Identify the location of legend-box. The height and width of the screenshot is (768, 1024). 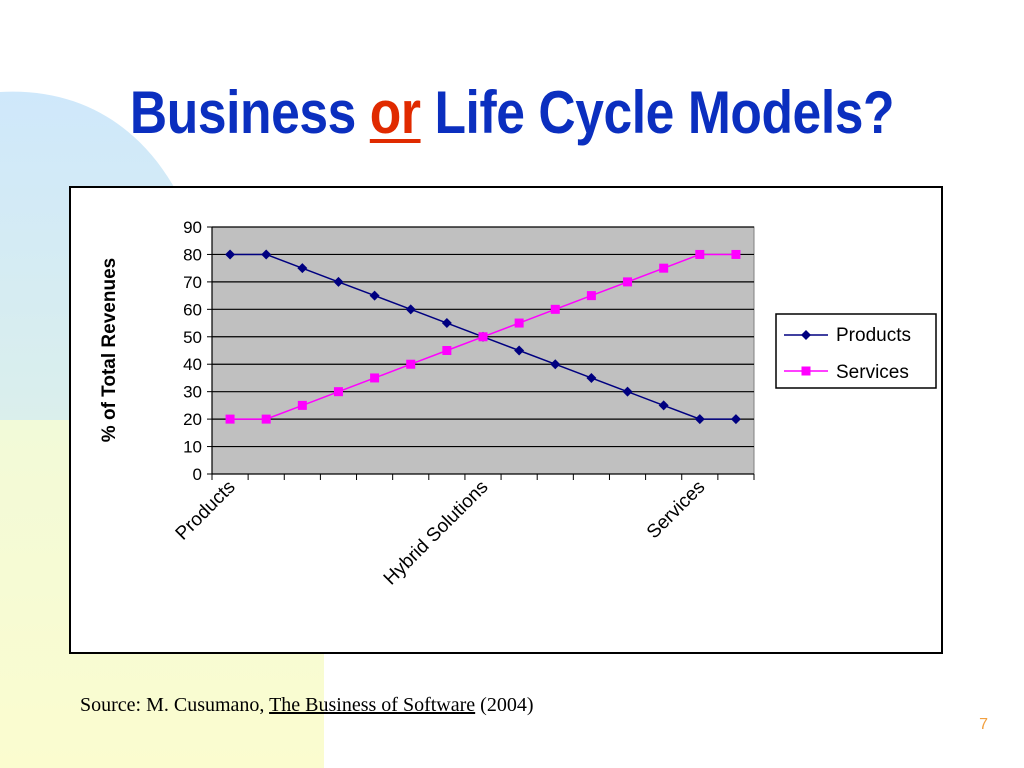
(856, 351).